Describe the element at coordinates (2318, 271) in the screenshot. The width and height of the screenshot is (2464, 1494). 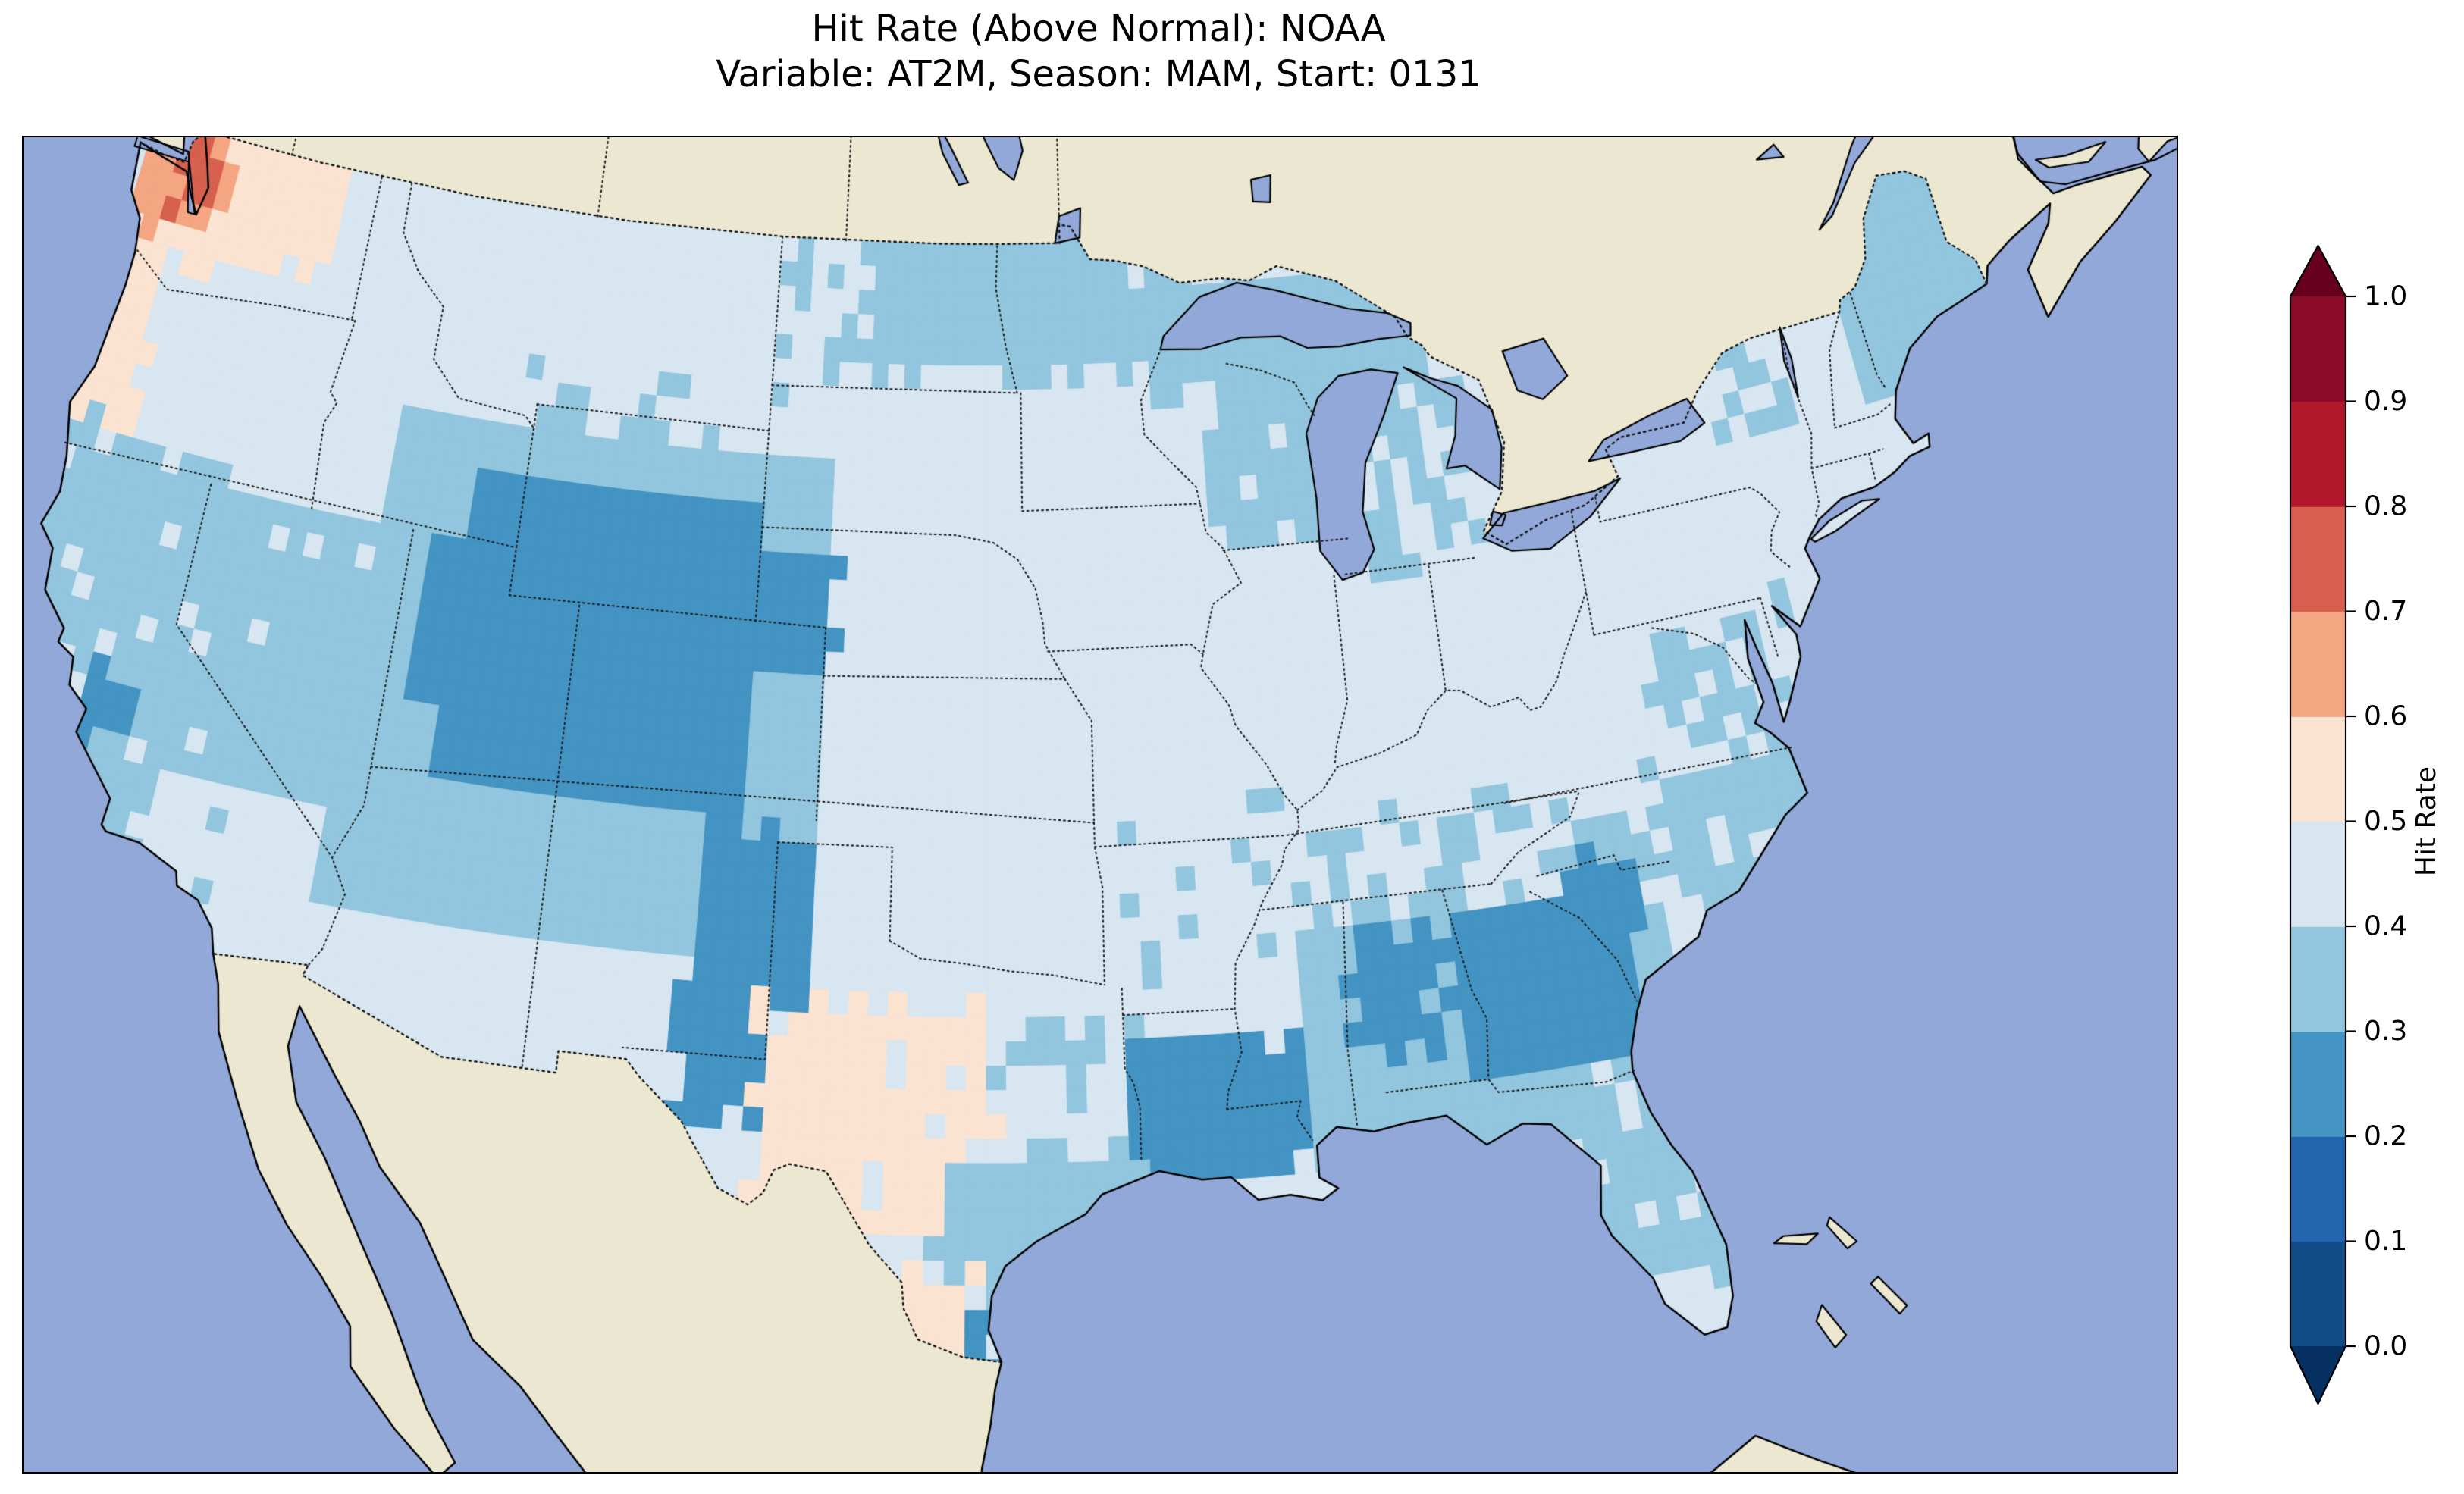
I see `colorbar-over-arrow` at that location.